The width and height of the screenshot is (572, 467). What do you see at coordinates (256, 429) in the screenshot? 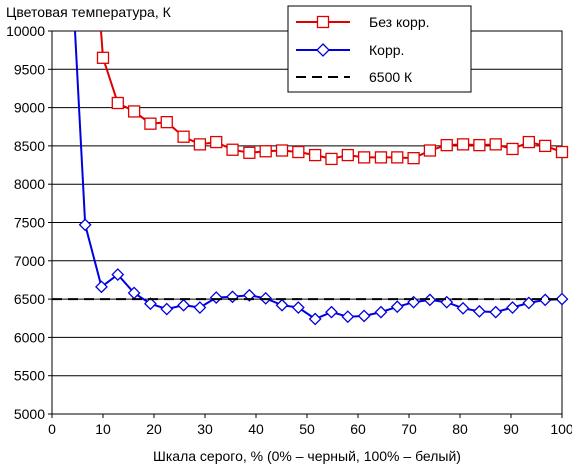
I see `x-tick-label: 40` at bounding box center [256, 429].